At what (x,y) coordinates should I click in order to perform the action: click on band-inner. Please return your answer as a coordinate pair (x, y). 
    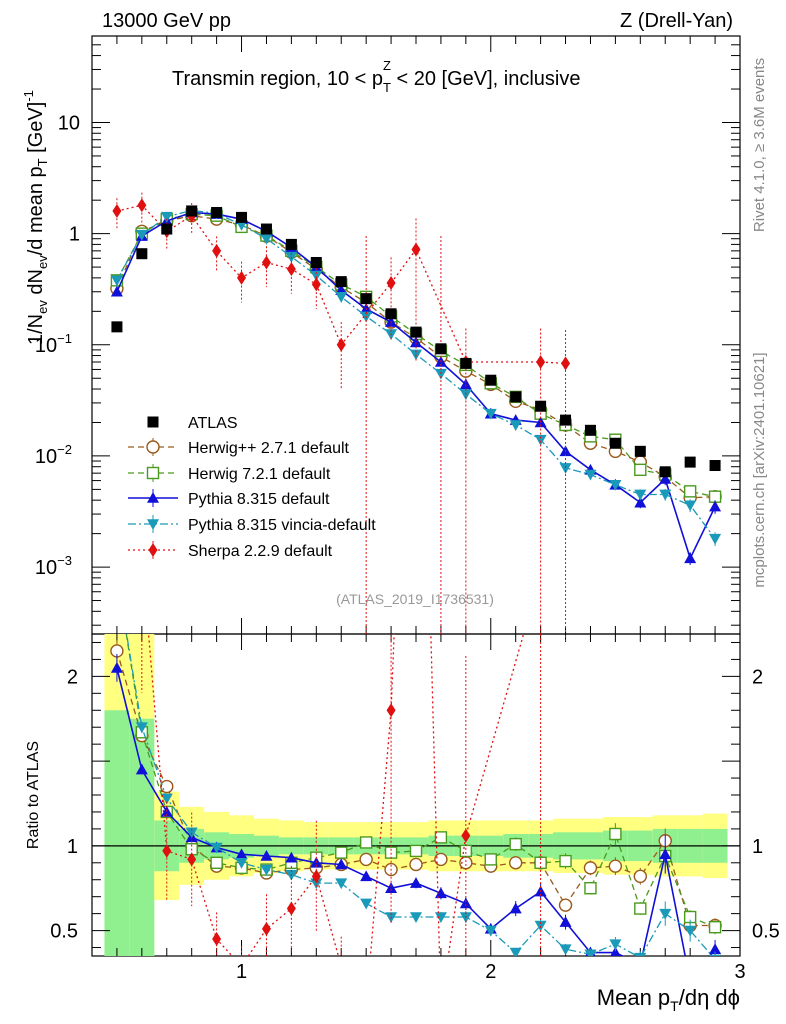
    Looking at the image, I should click on (117, 833).